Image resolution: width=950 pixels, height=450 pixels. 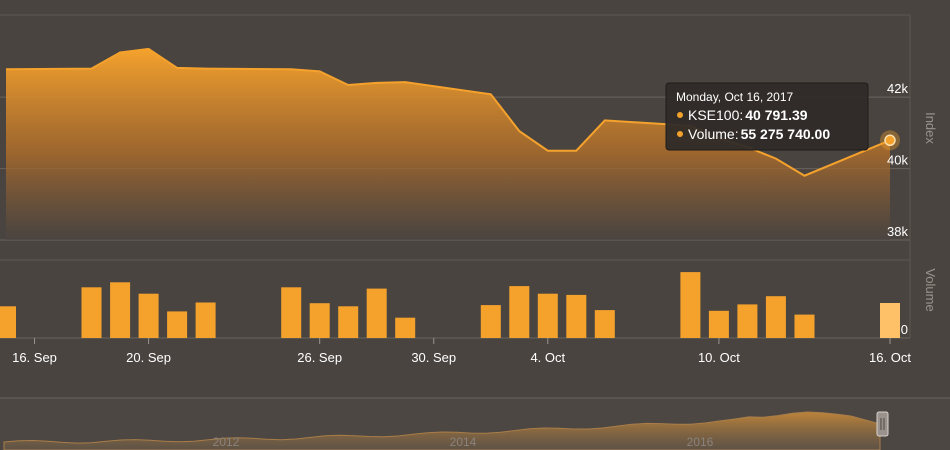 I want to click on tooltip-series-name: Volume:, so click(x=713, y=134).